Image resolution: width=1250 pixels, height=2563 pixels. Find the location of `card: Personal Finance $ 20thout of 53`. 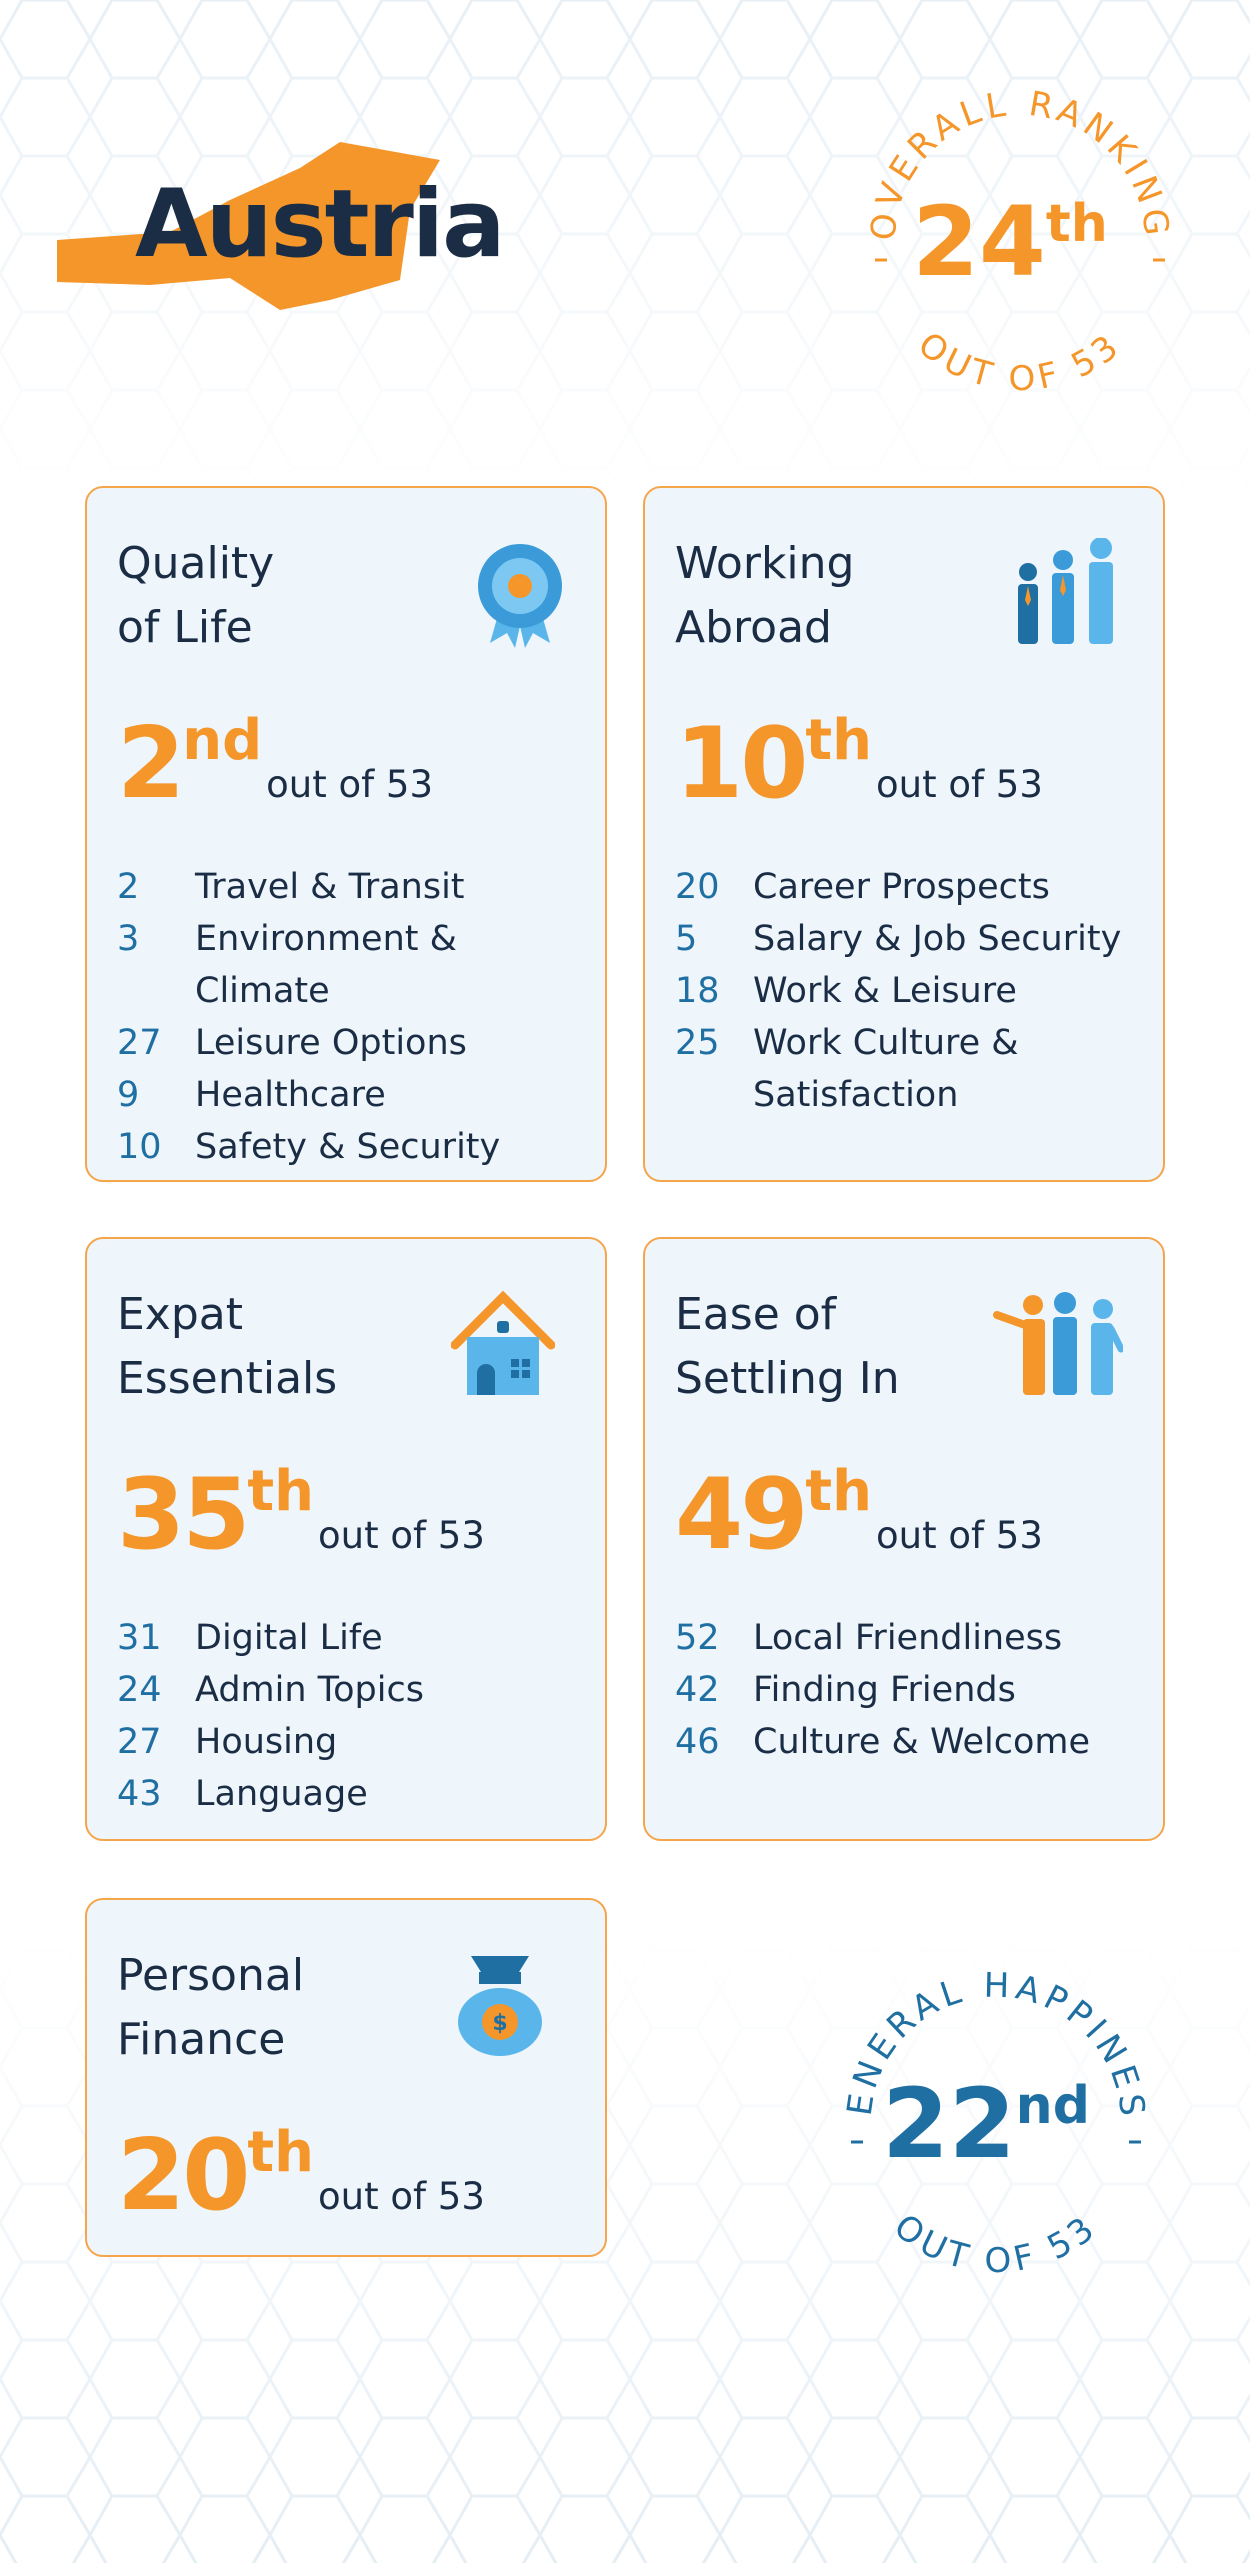

card: Personal Finance $ 20thout of 53 is located at coordinates (346, 2077).